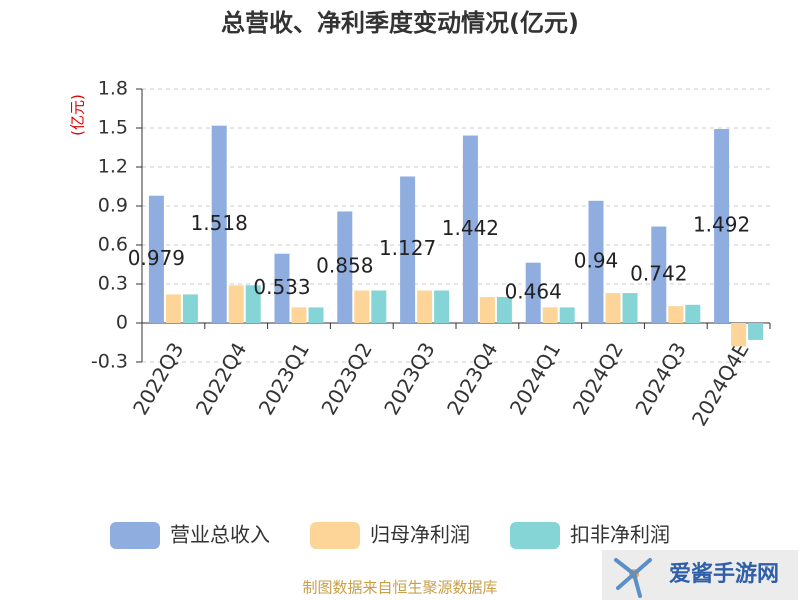 Image resolution: width=800 pixels, height=600 pixels. Describe the element at coordinates (113, 167) in the screenshot. I see `y-tick-label: 1.2` at that location.